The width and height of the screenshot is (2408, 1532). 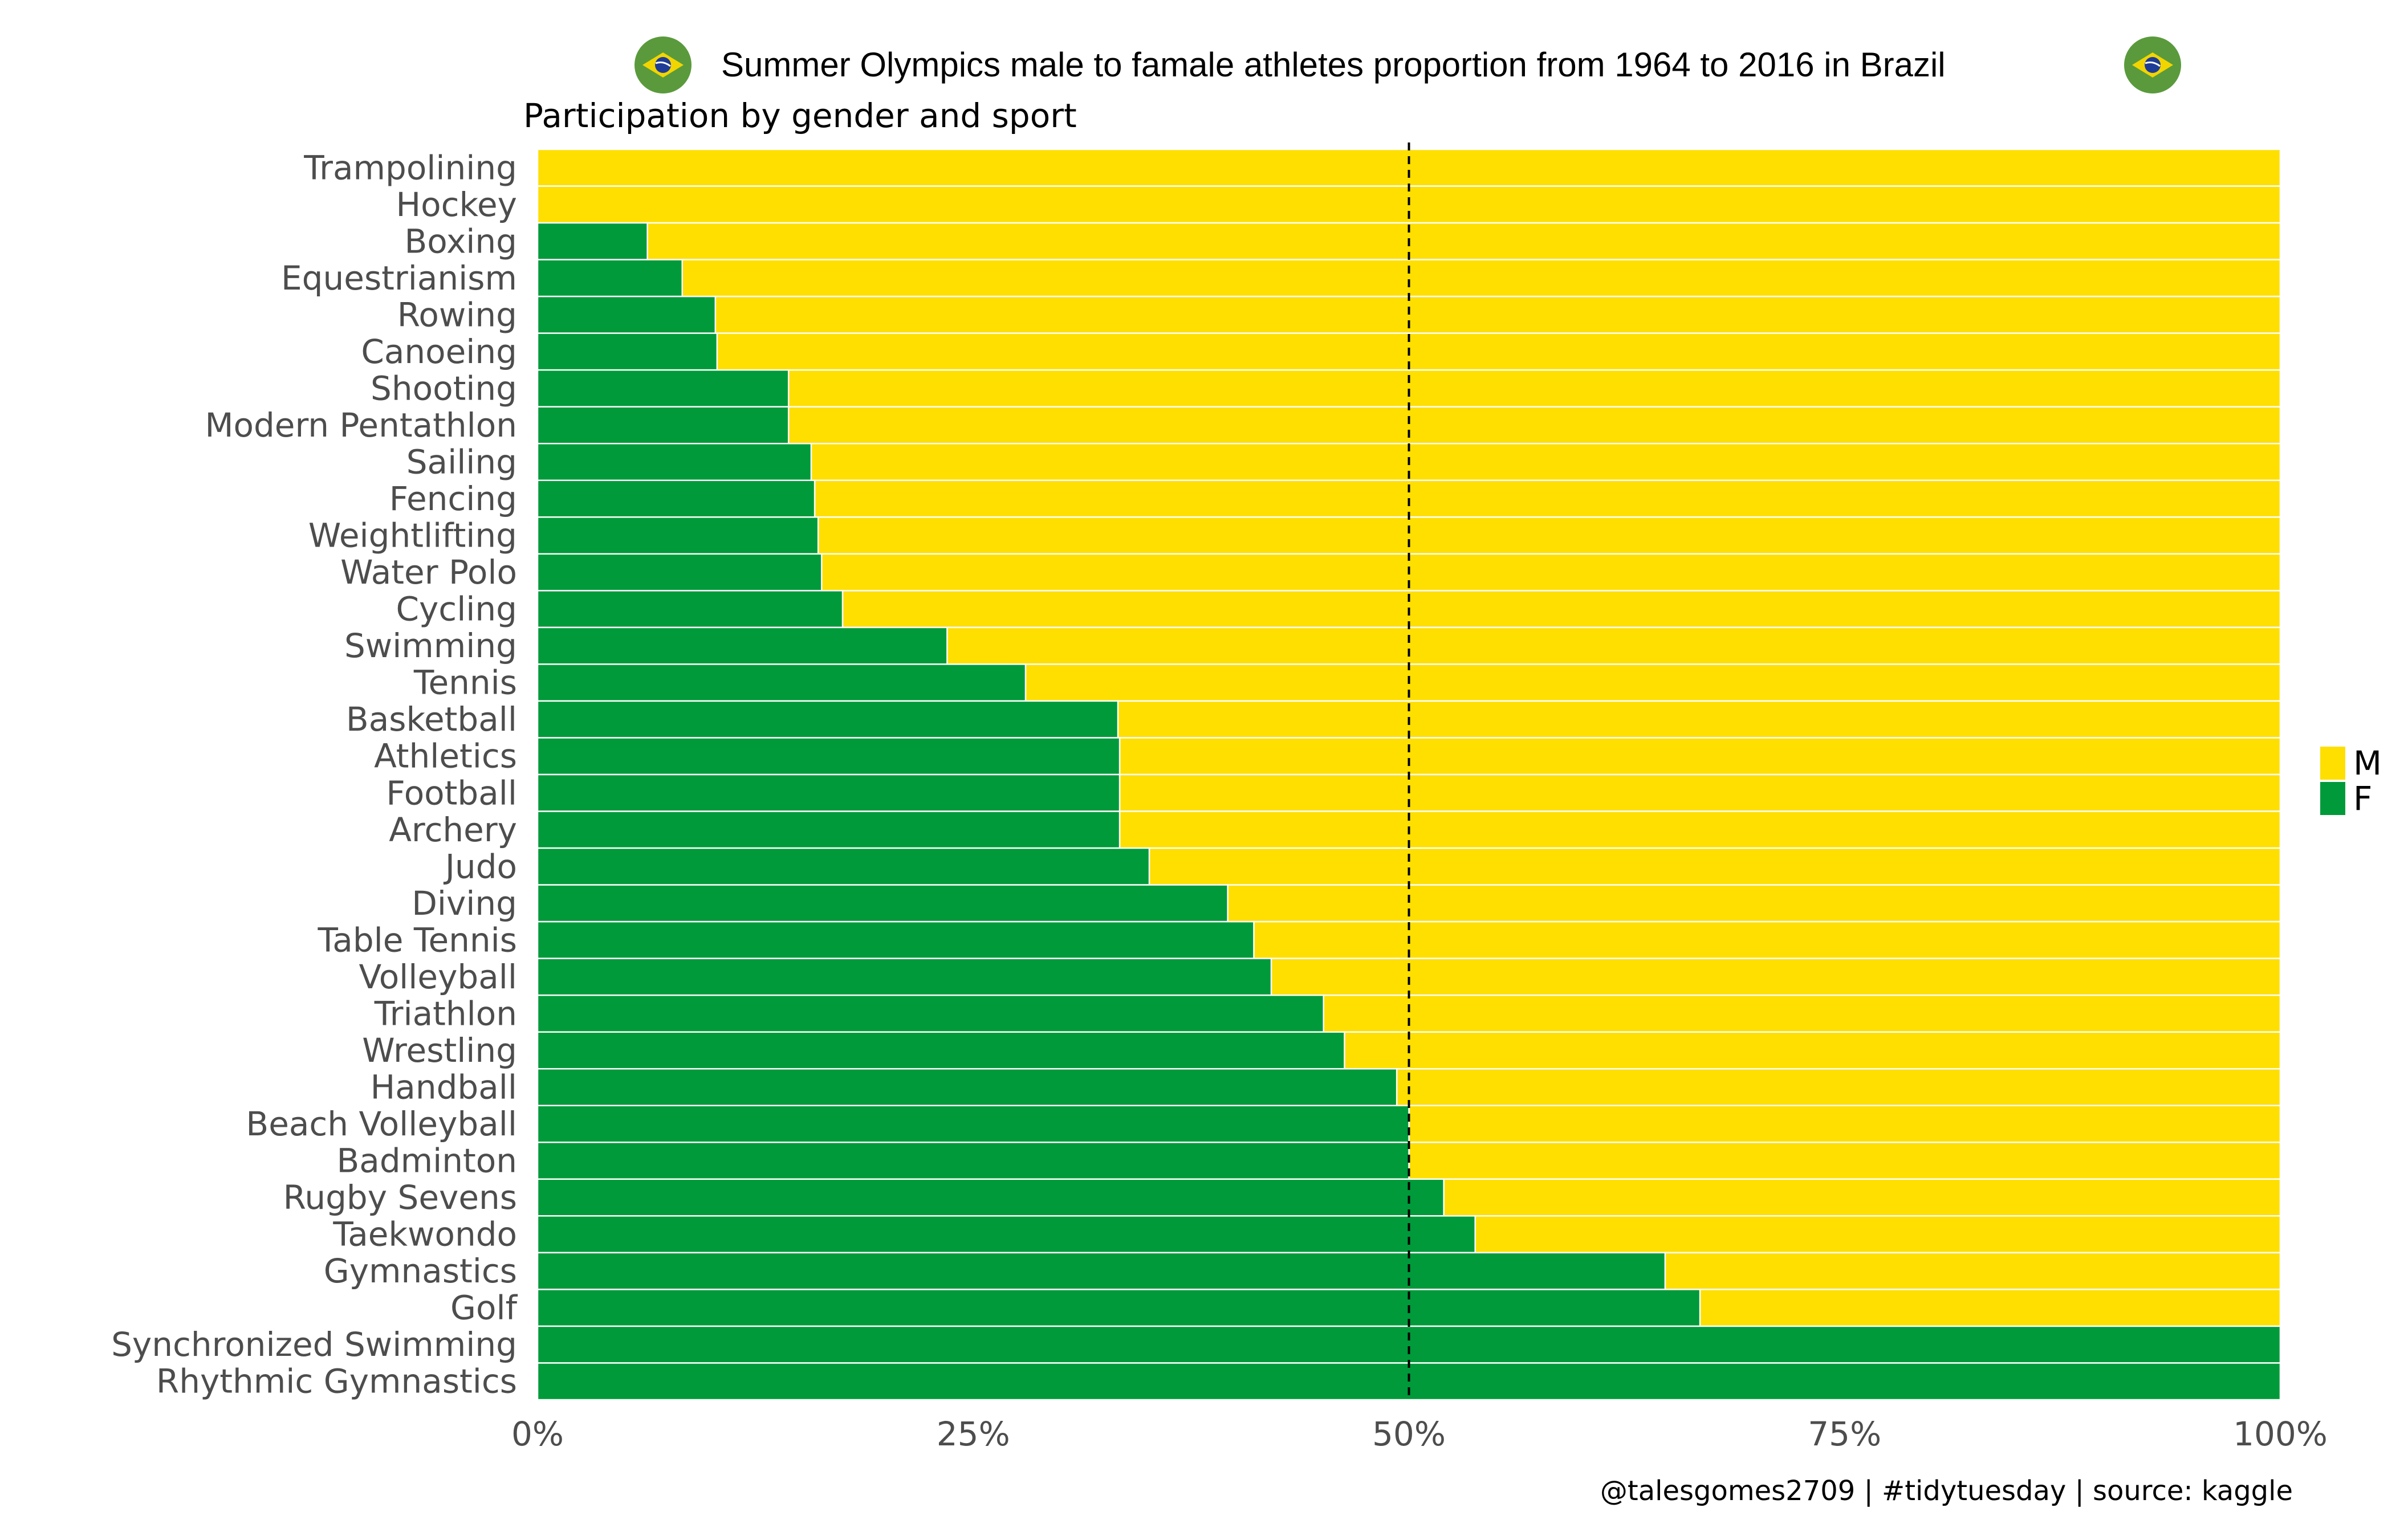 I want to click on category-label-rowing: Rowing, so click(x=457, y=314).